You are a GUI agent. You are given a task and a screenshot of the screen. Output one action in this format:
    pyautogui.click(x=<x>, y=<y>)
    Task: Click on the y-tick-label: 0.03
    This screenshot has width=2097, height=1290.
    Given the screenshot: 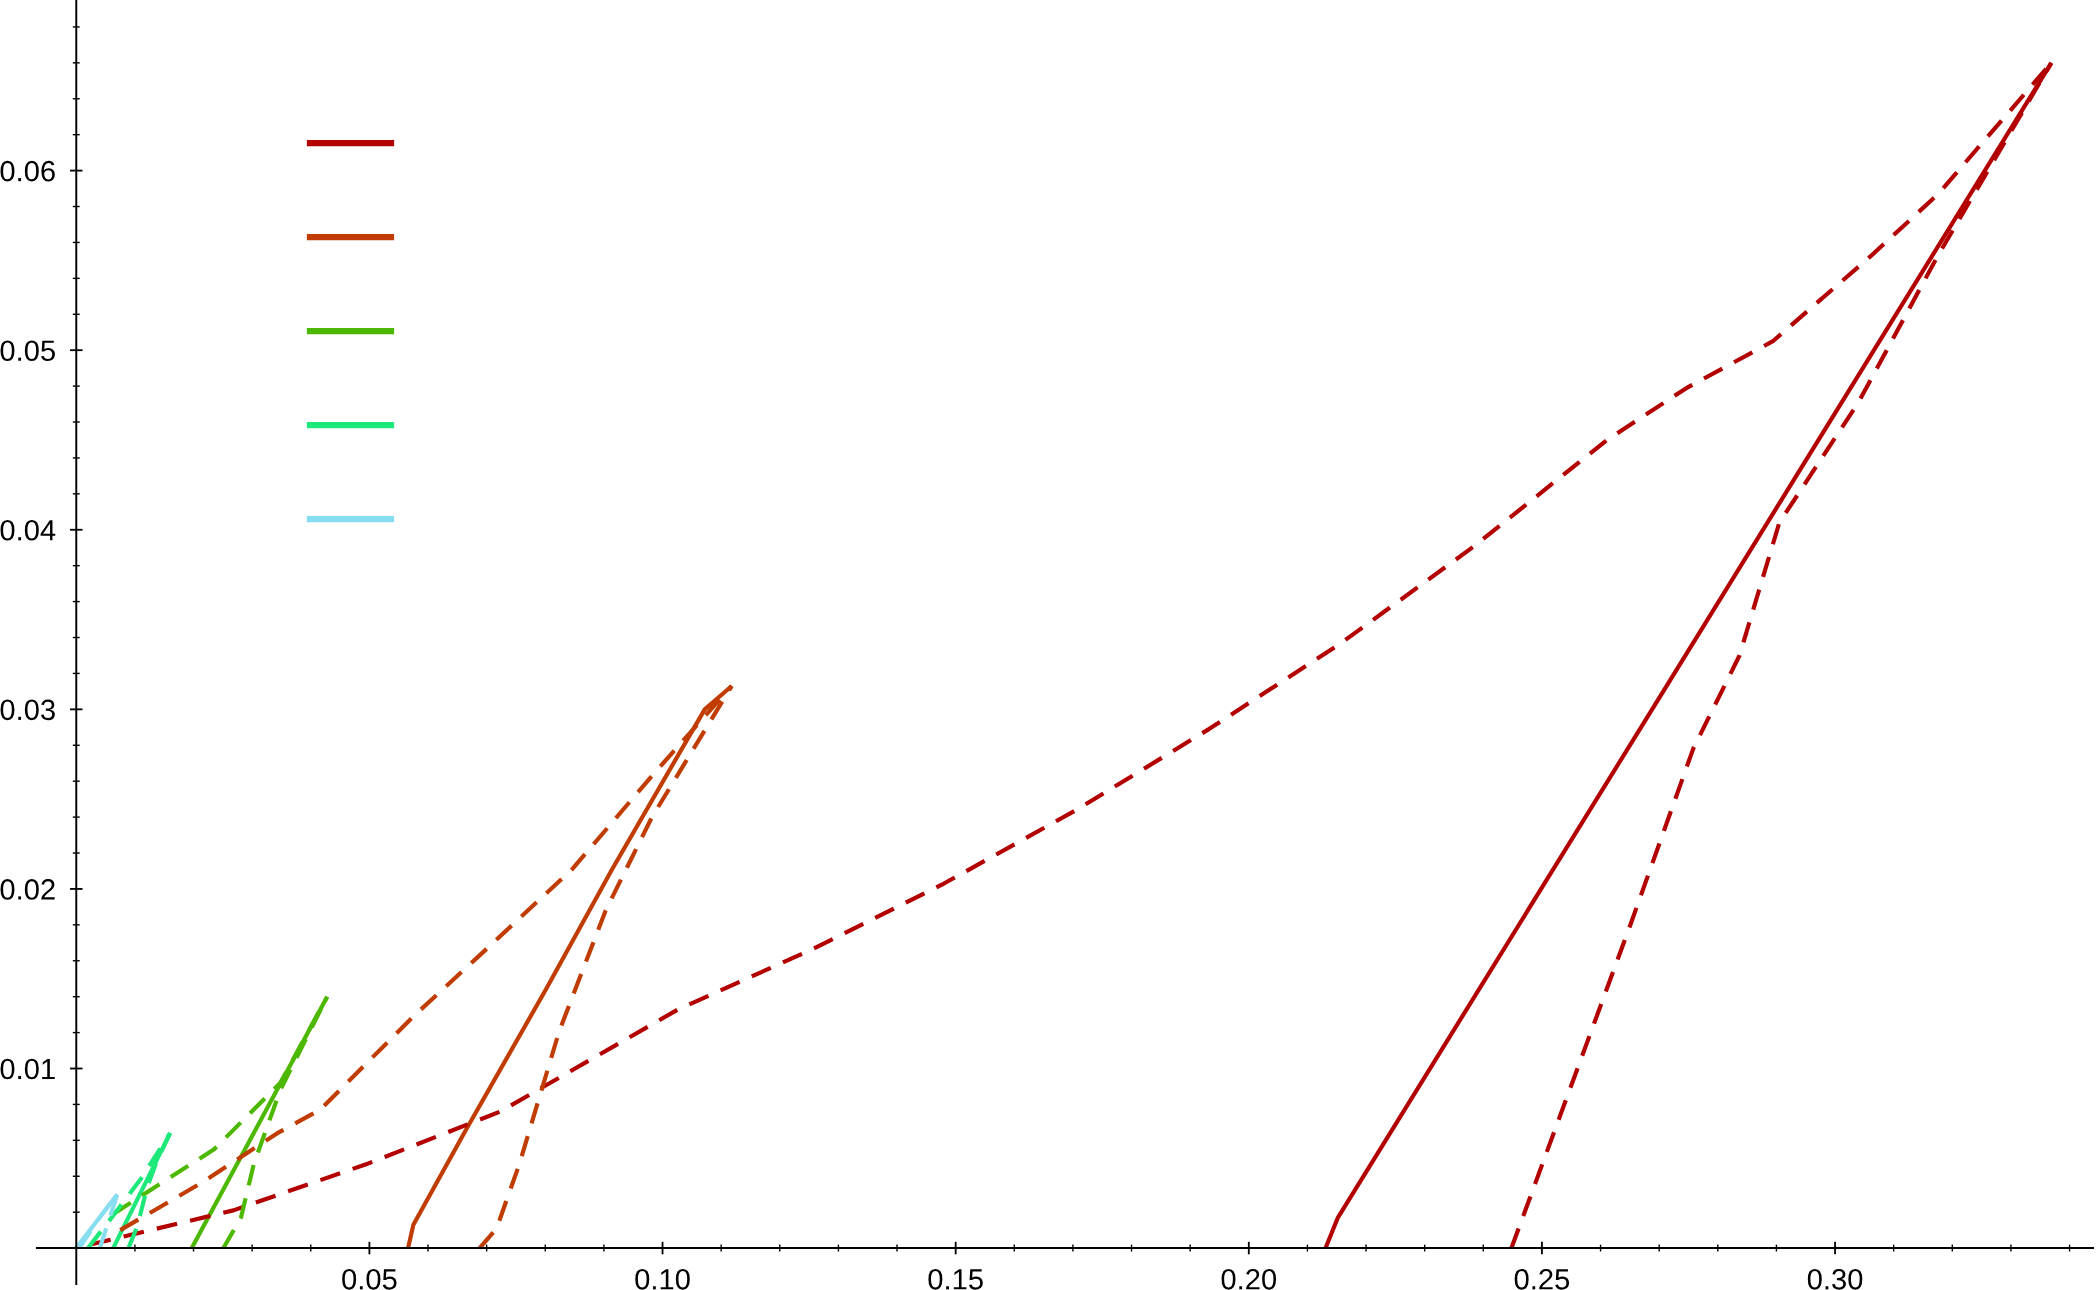 What is the action you would take?
    pyautogui.click(x=27, y=710)
    